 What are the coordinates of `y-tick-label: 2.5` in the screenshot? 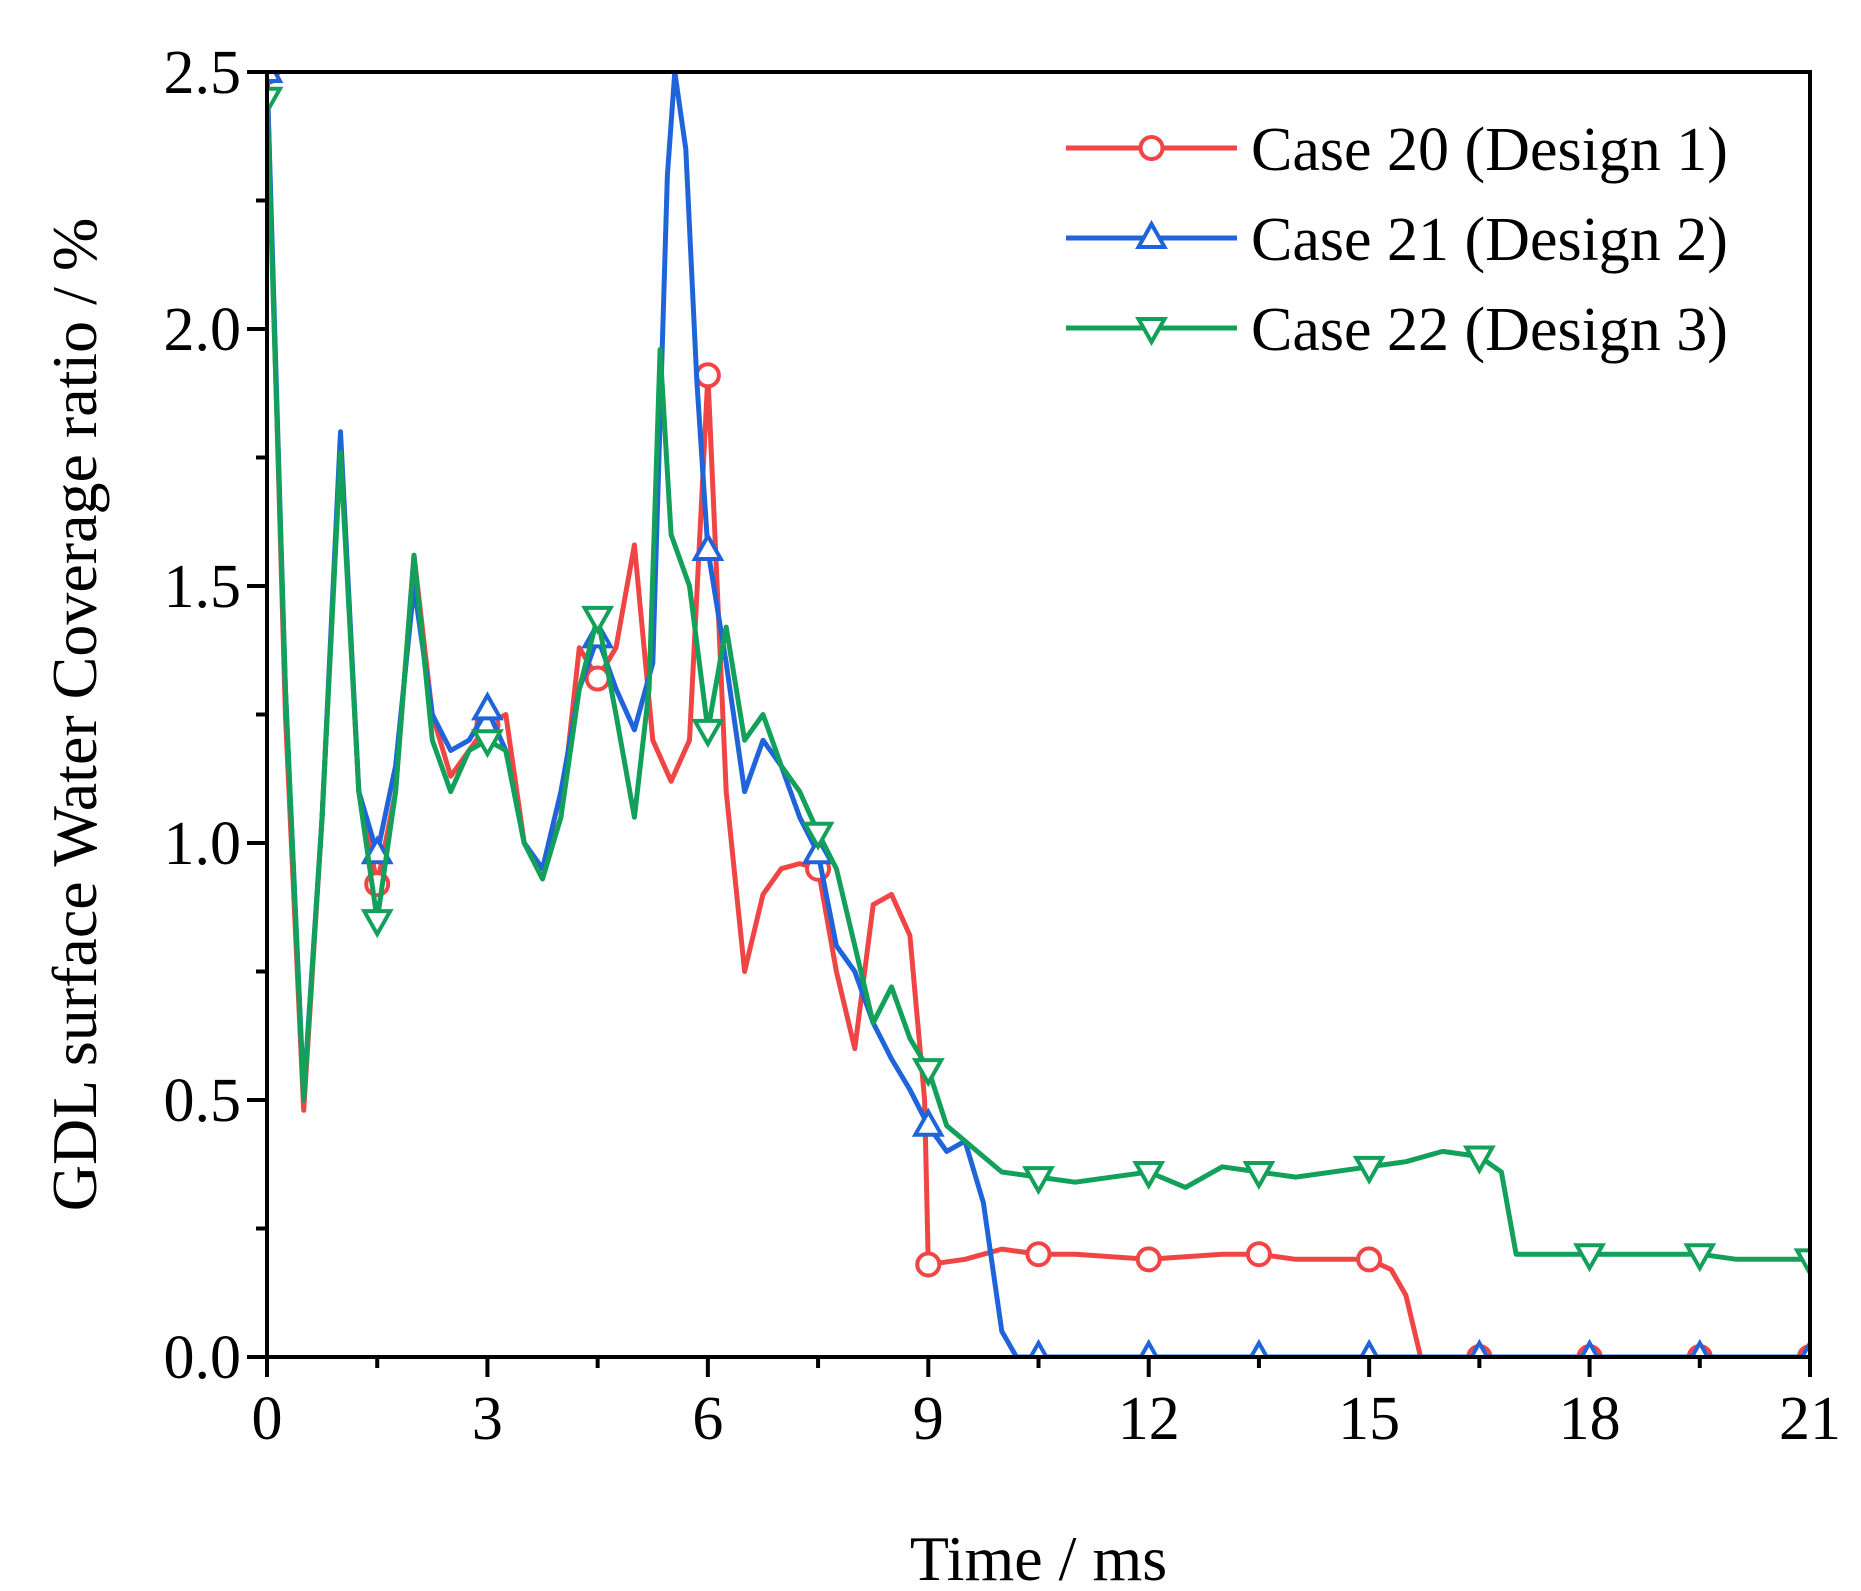 It's located at (203, 73).